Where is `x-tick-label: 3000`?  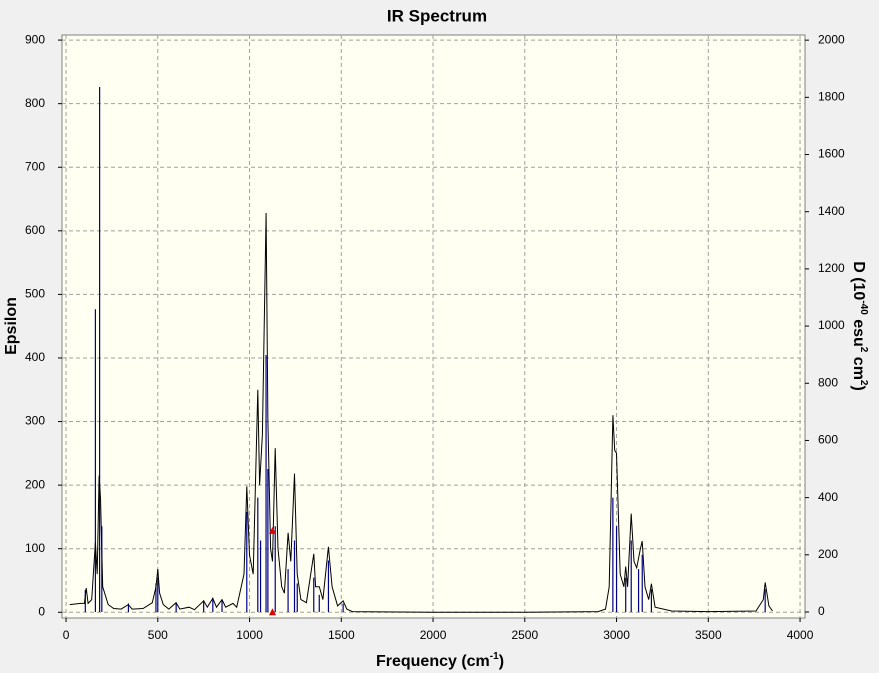
x-tick-label: 3000 is located at coordinates (616, 635).